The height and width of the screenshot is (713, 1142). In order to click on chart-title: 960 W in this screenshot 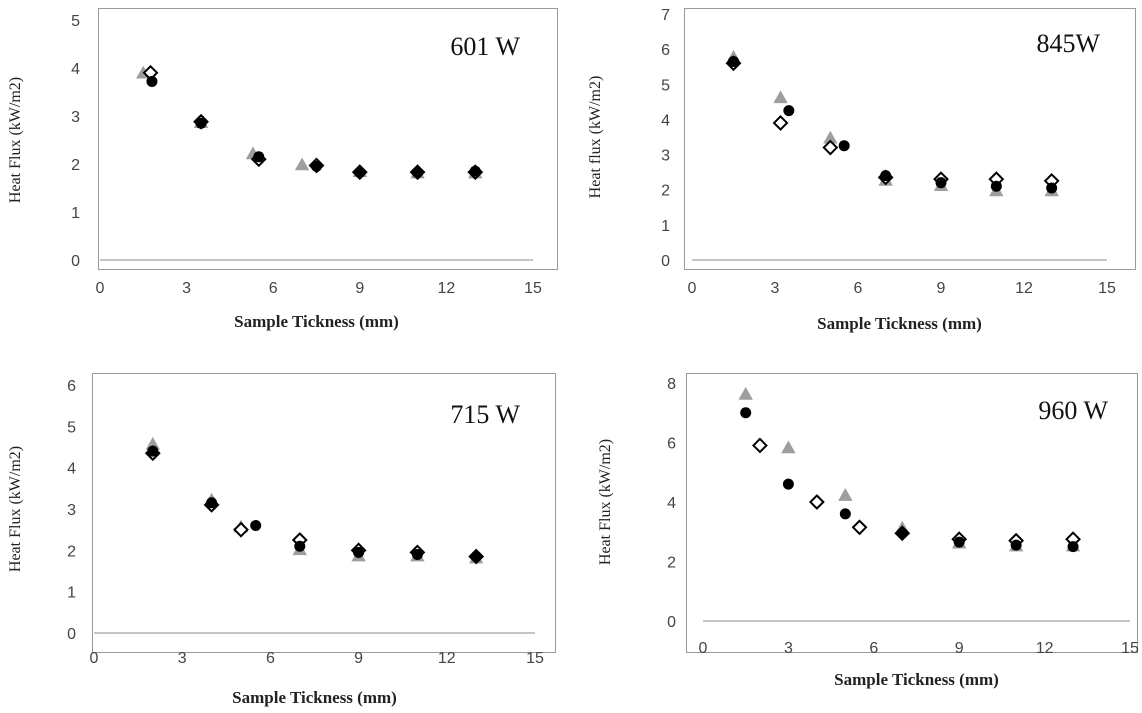, I will do `click(1073, 410)`.